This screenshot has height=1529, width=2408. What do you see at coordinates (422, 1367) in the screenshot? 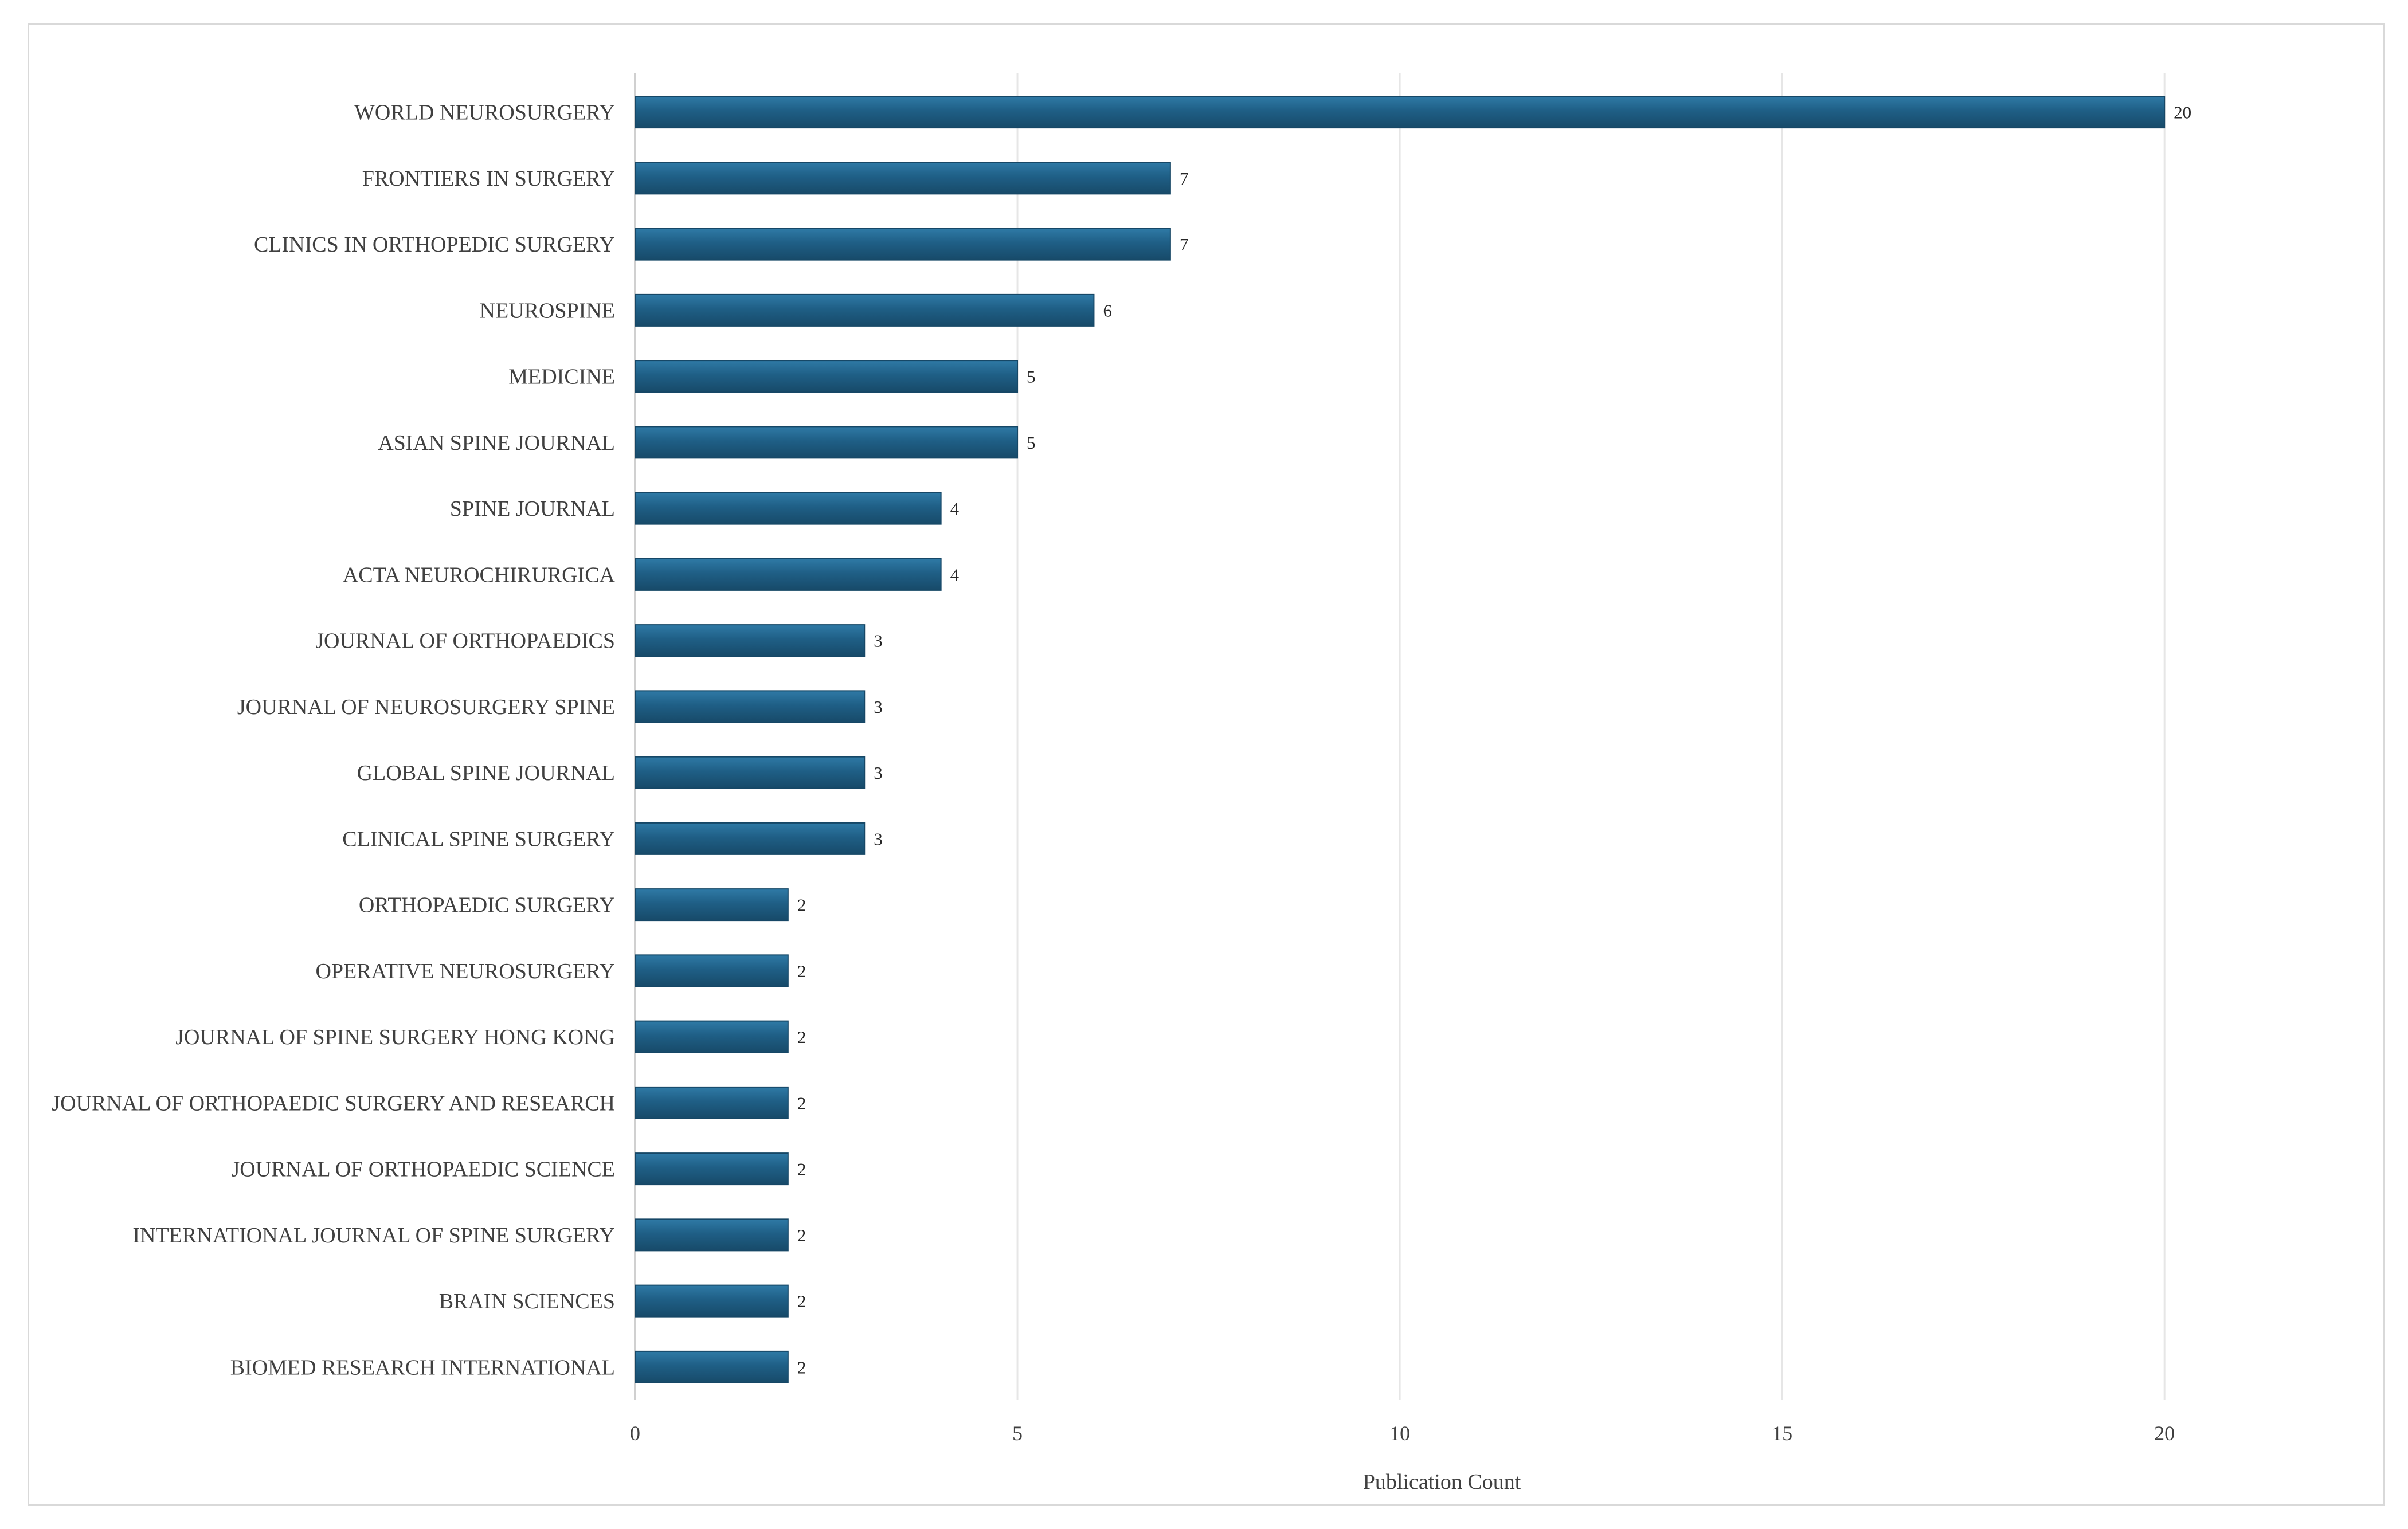
I see `category-label: BIOMED RESEARCH INTERNATIONAL` at bounding box center [422, 1367].